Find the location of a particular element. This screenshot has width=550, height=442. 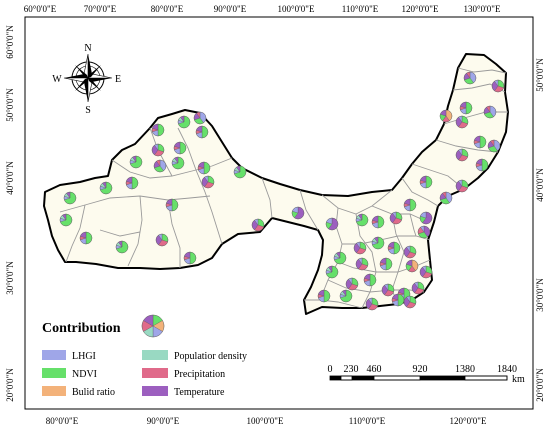

legend-swatch-build-ratio is located at coordinates (54, 391).